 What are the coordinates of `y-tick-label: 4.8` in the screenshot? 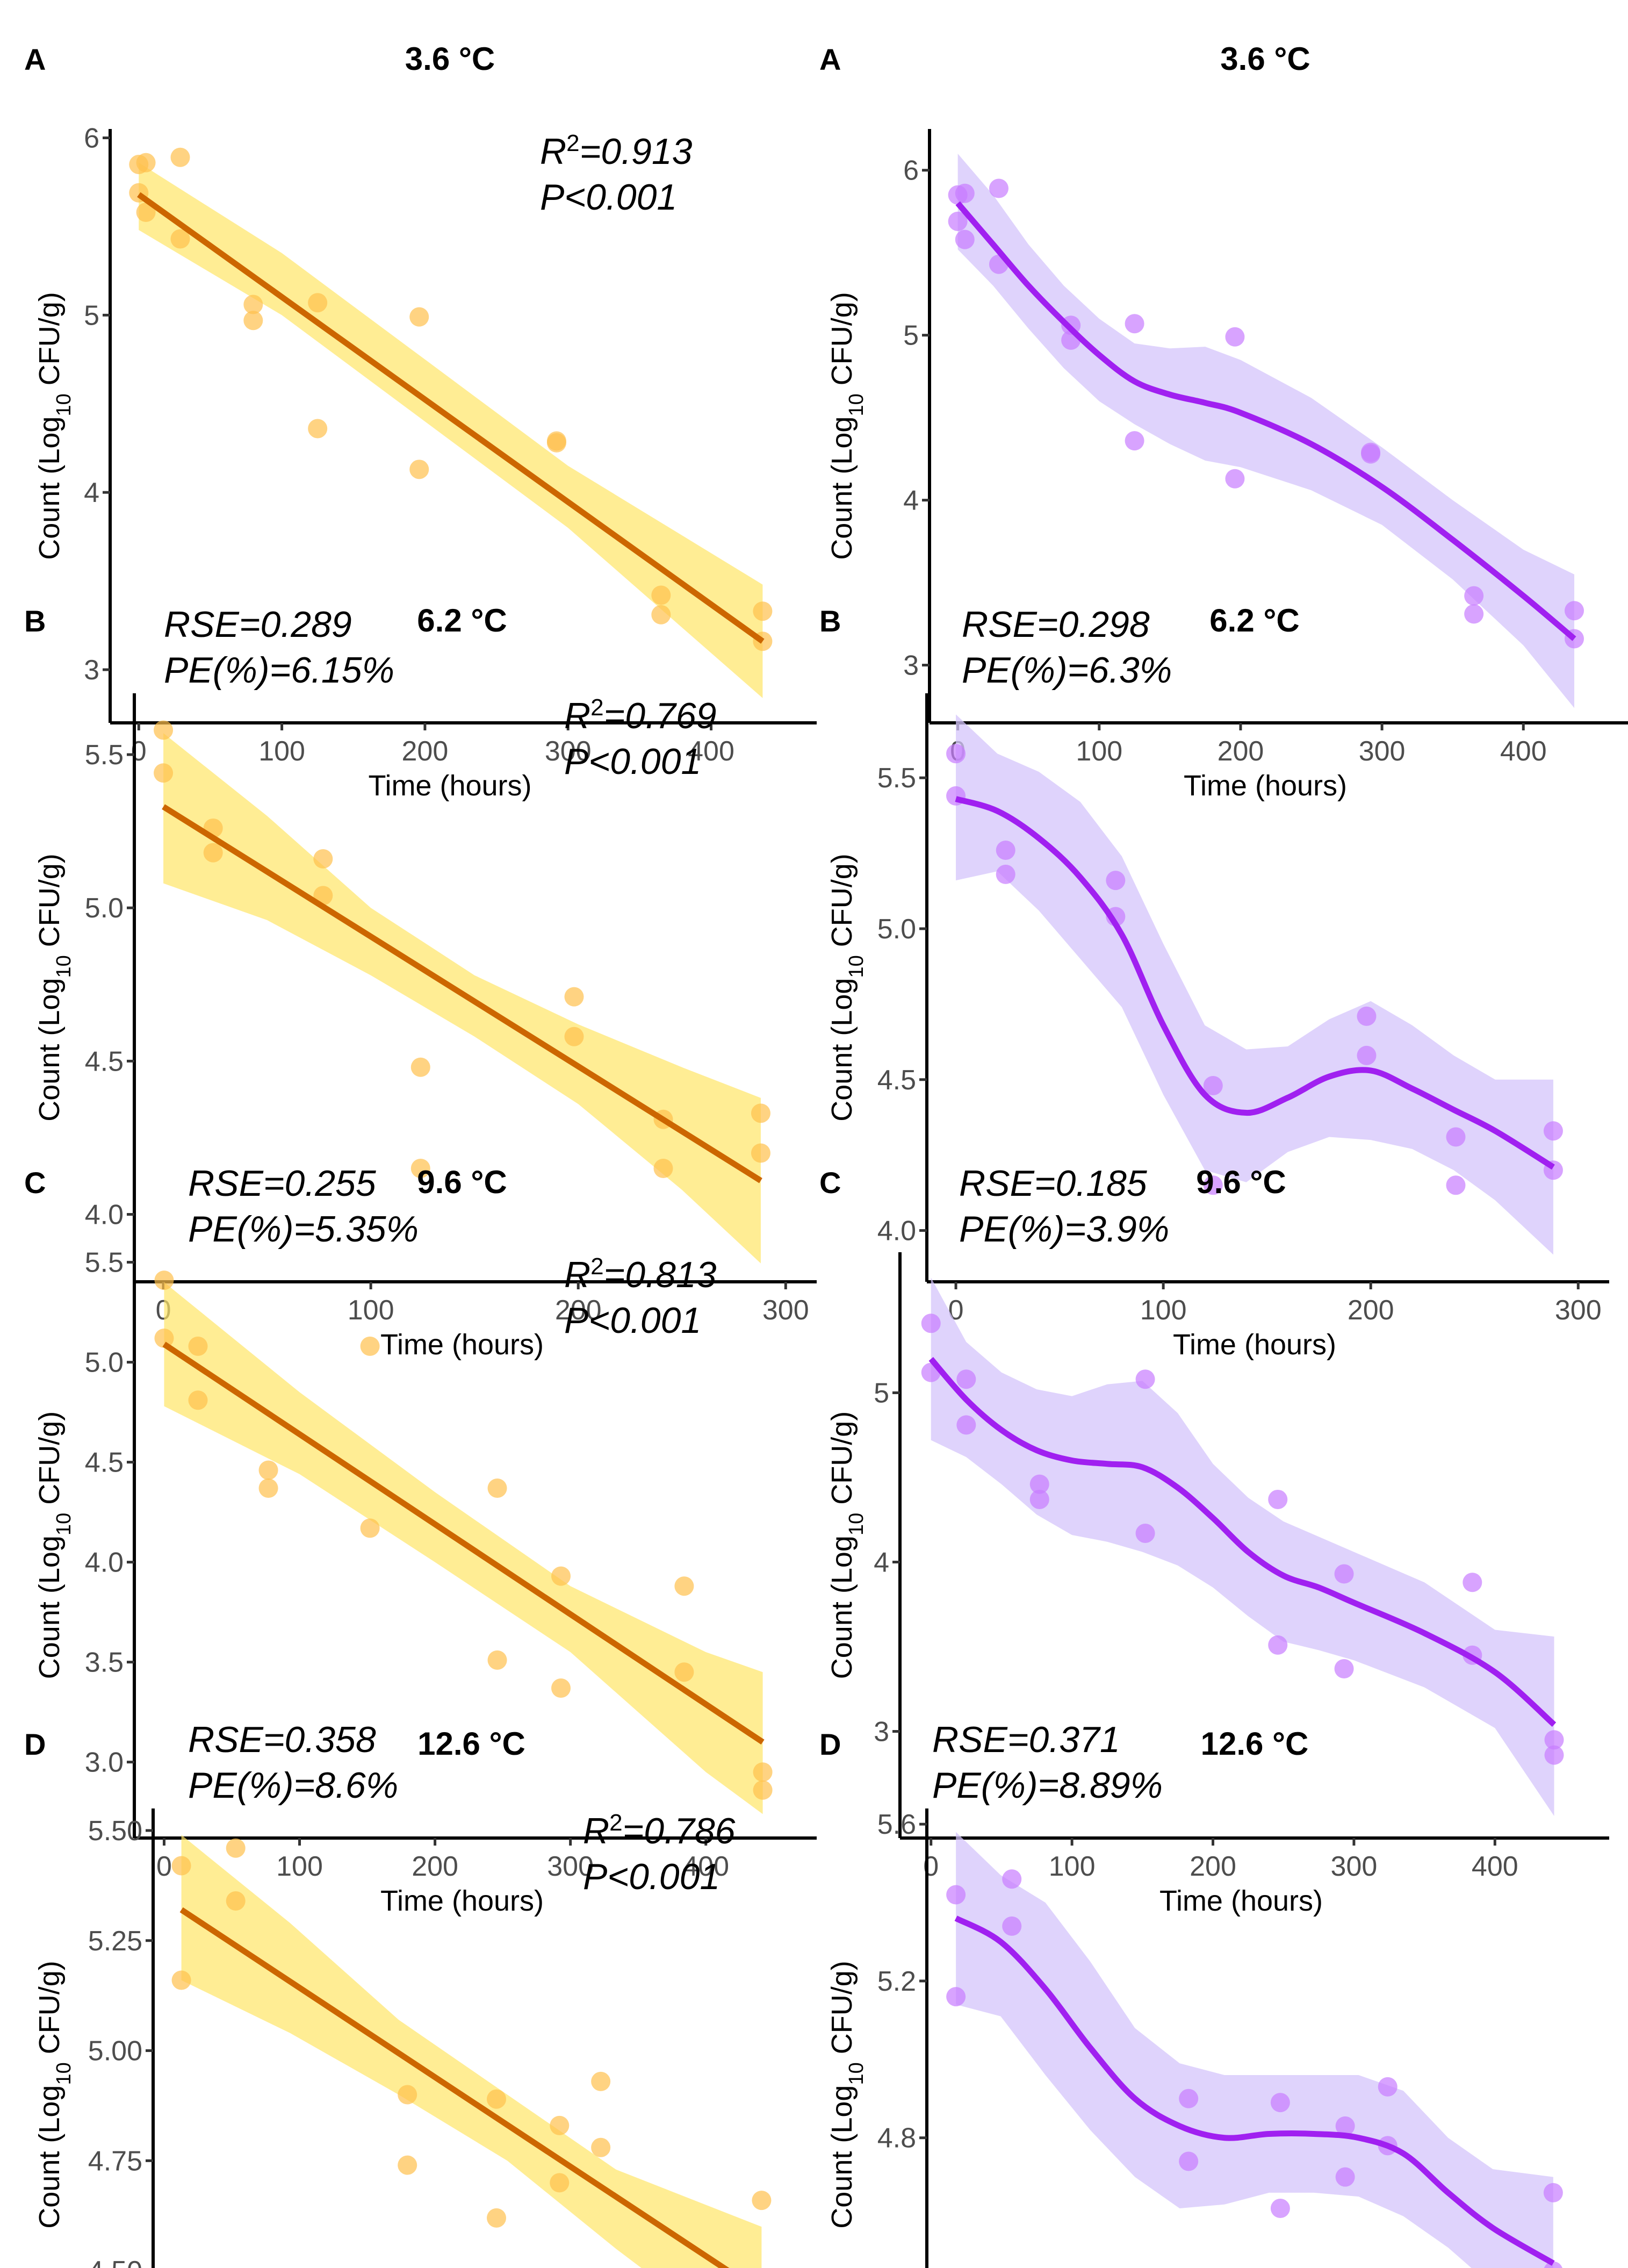 It's located at (896, 2138).